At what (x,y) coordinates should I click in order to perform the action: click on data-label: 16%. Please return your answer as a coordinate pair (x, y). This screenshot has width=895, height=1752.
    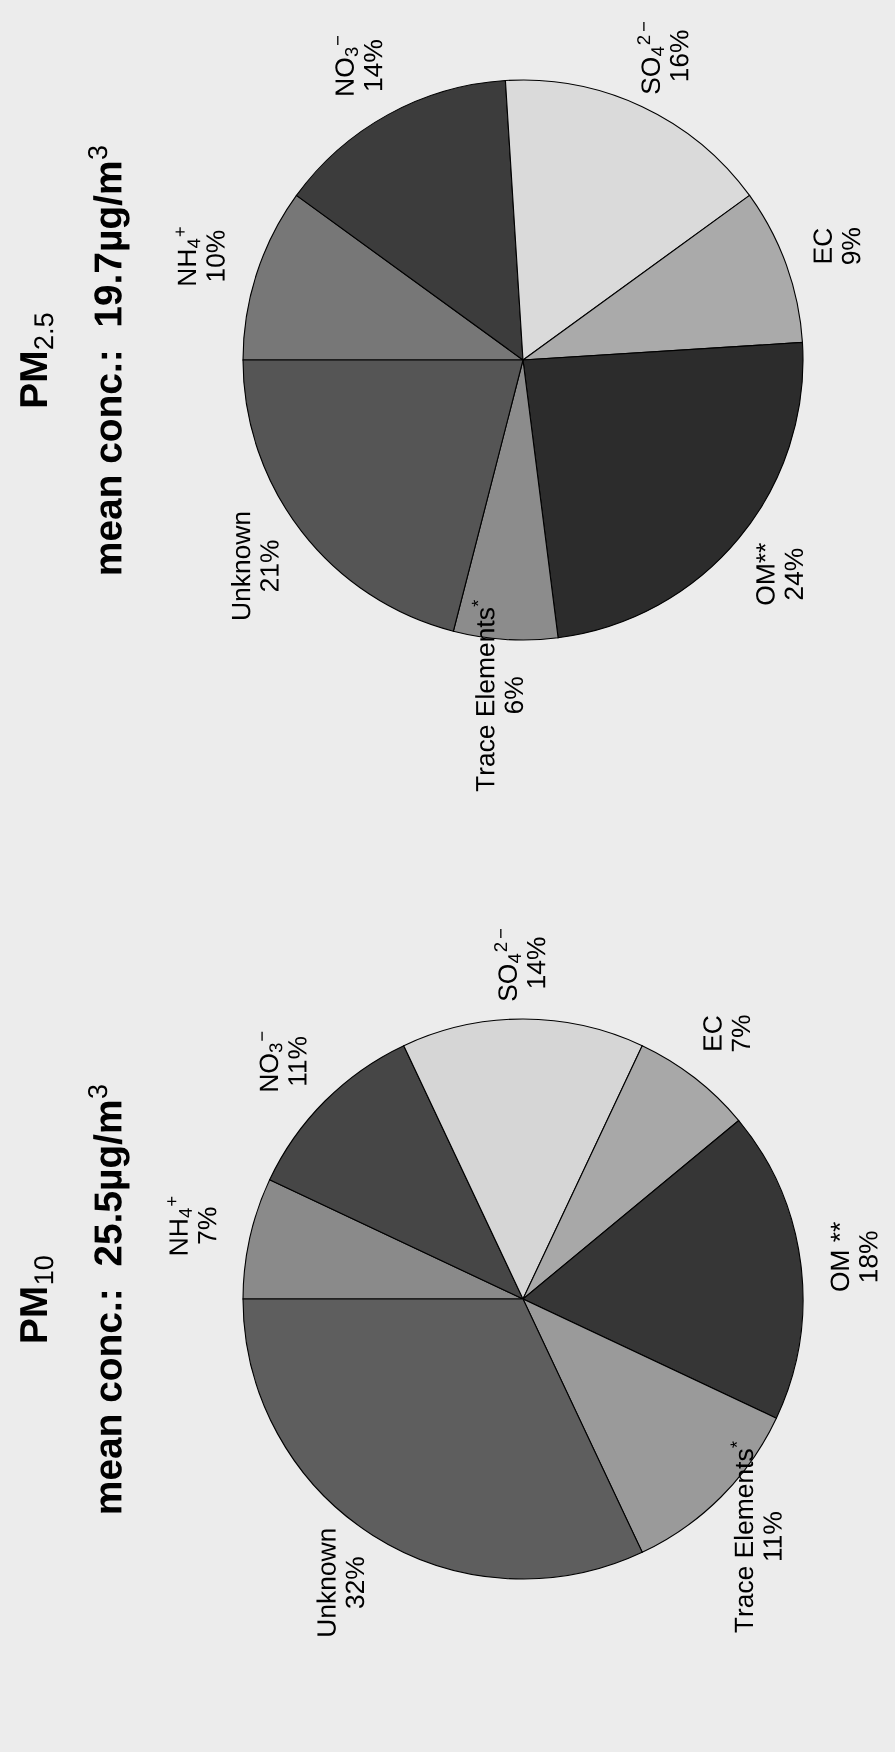
    Looking at the image, I should click on (679, 55).